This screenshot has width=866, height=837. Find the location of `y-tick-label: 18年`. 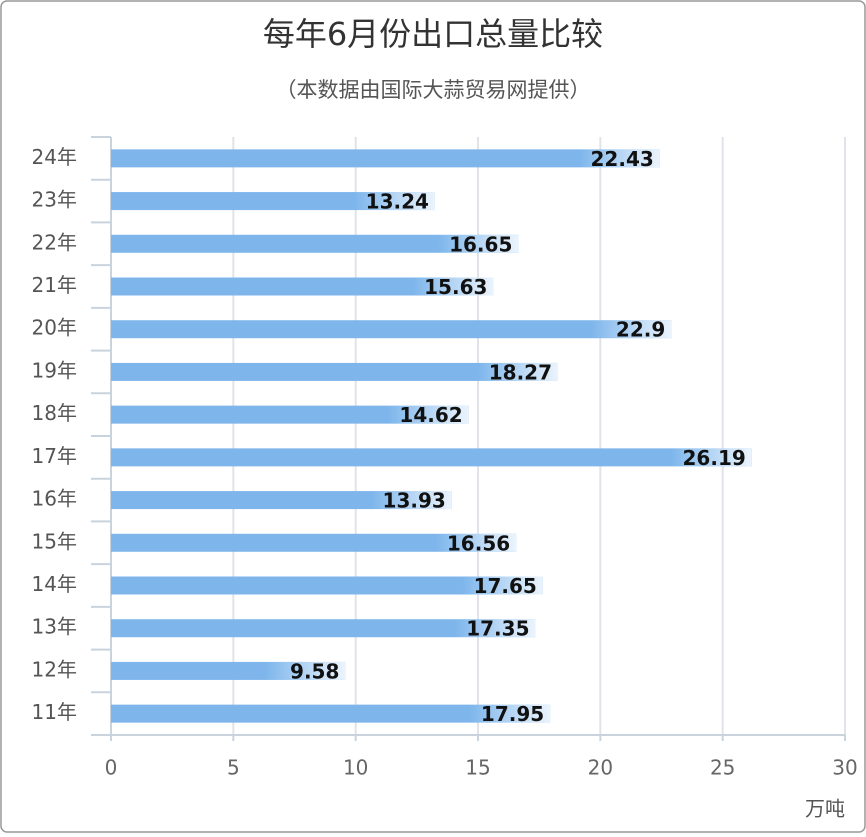

y-tick-label: 18年 is located at coordinates (54, 413).